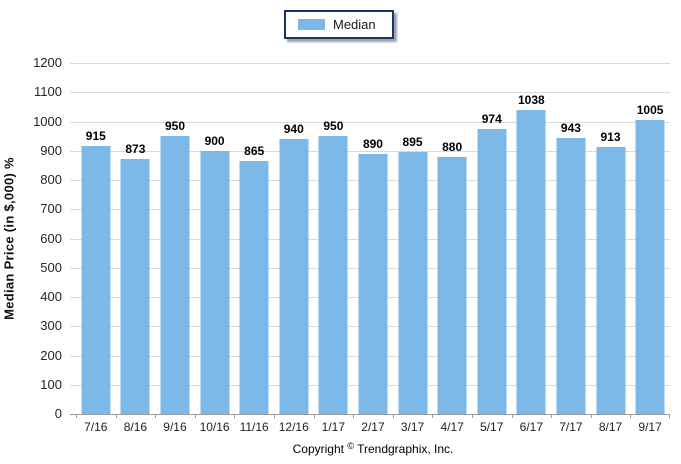  I want to click on bar-slot-5/17: 974, so click(492, 238).